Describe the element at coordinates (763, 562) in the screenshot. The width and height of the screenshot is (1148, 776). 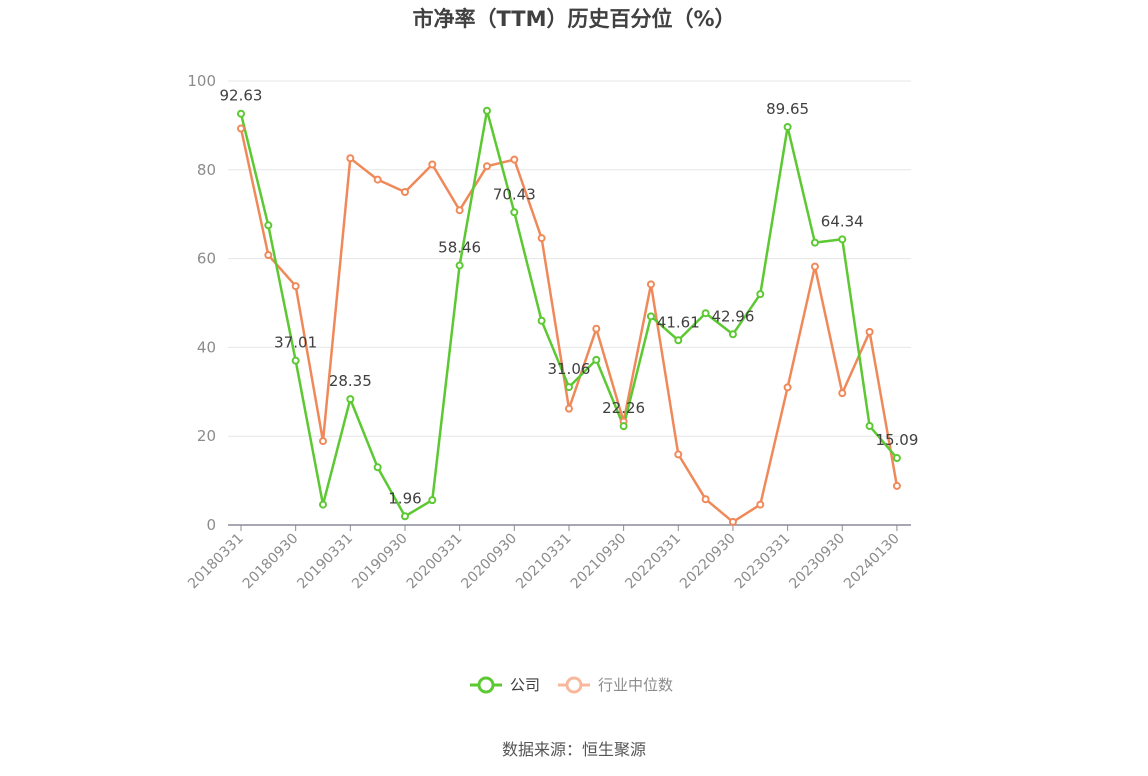
I see `x-tick-label: 20230331` at that location.